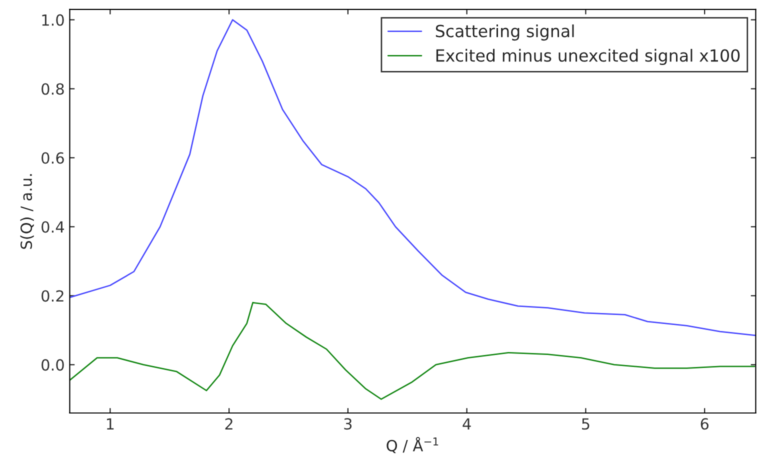  Describe the element at coordinates (348, 424) in the screenshot. I see `x-tick-label: 3` at that location.